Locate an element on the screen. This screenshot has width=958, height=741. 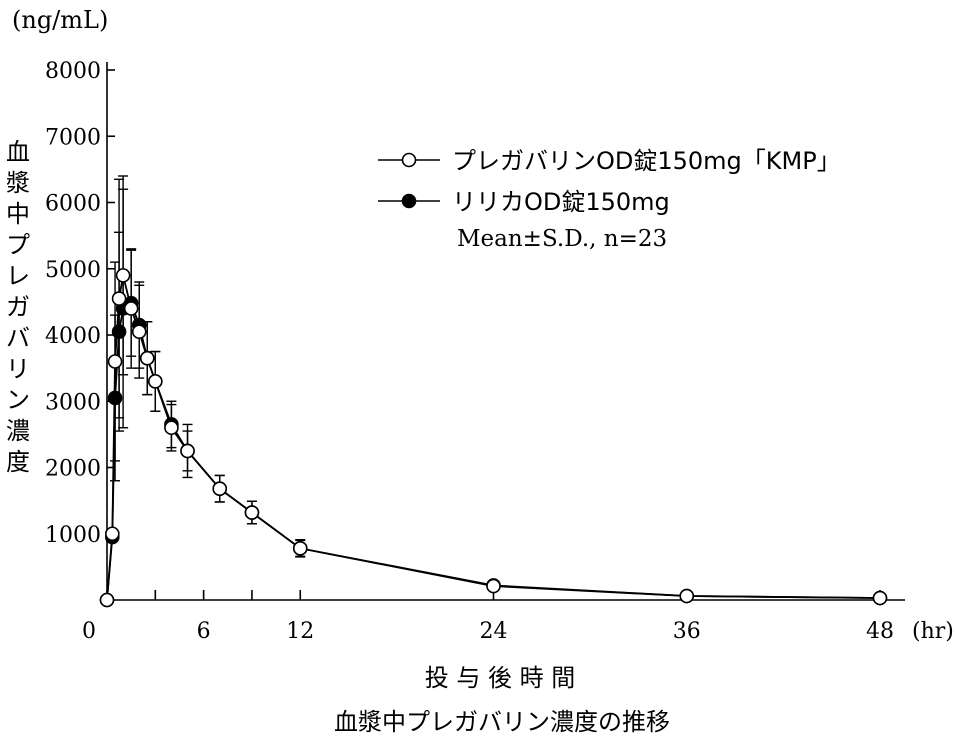
chart-caption: 血漿中プレガバリン濃度の推移 is located at coordinates (502, 722).